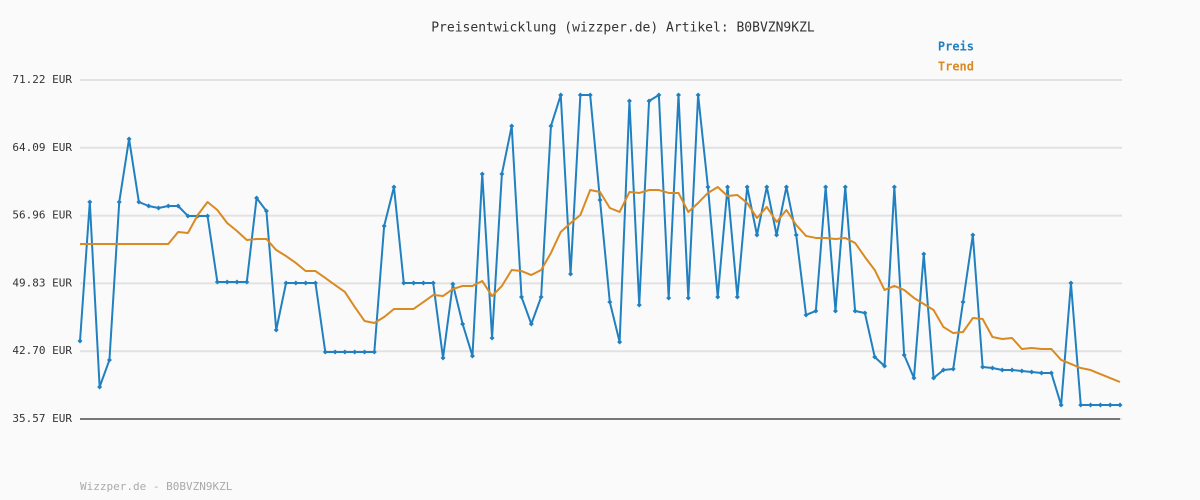 This screenshot has width=1200, height=500. I want to click on y-tick-label: 56.96 EUR, so click(42, 215).